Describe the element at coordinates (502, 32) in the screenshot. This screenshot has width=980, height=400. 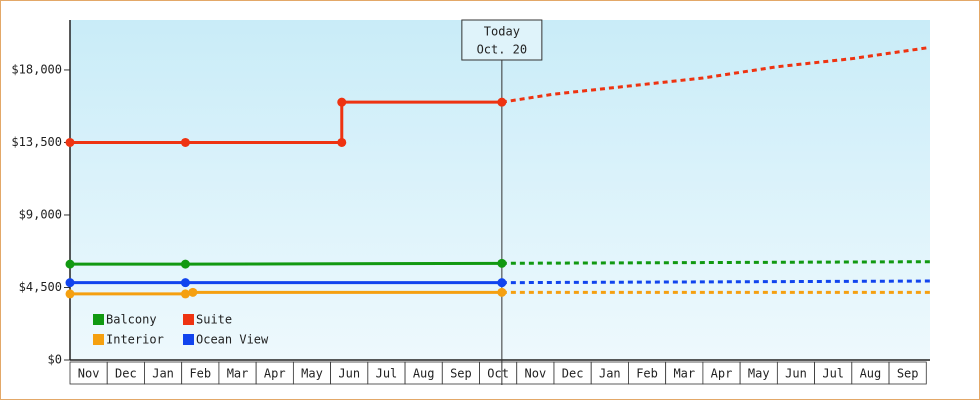
I see `today-label: Today` at that location.